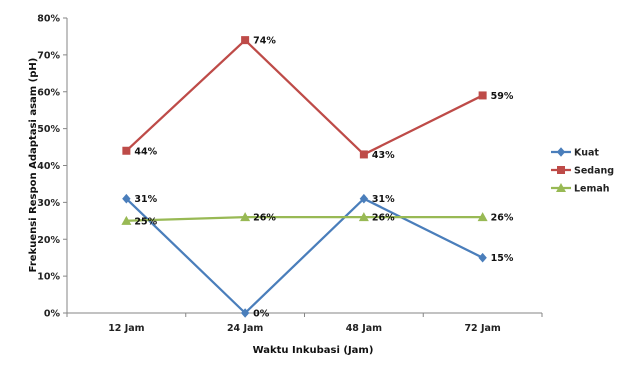 Image resolution: width=619 pixels, height=367 pixels. Describe the element at coordinates (383, 155) in the screenshot. I see `data-label-sedang: 43%` at that location.